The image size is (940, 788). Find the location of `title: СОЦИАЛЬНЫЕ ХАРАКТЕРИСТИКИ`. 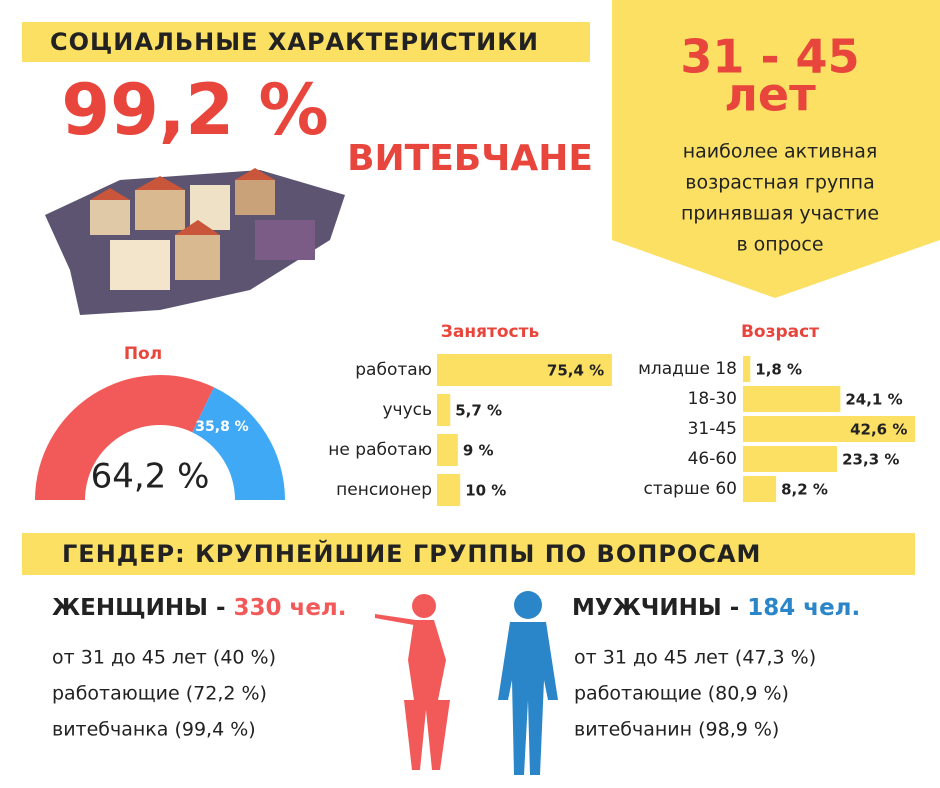

title: СОЦИАЛЬНЫЕ ХАРАКТЕРИСТИКИ is located at coordinates (294, 42).